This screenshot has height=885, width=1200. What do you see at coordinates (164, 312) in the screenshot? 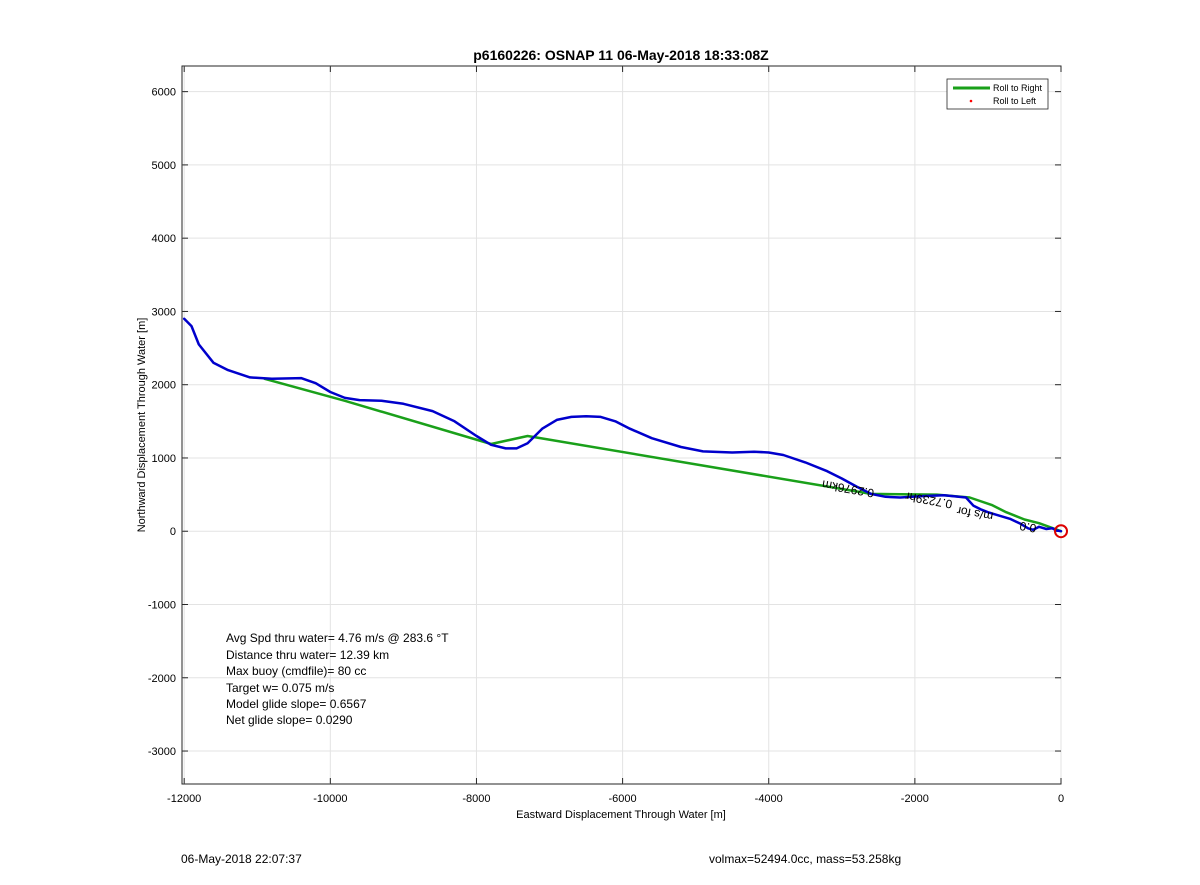
I see `y-tick-label: 3000` at bounding box center [164, 312].